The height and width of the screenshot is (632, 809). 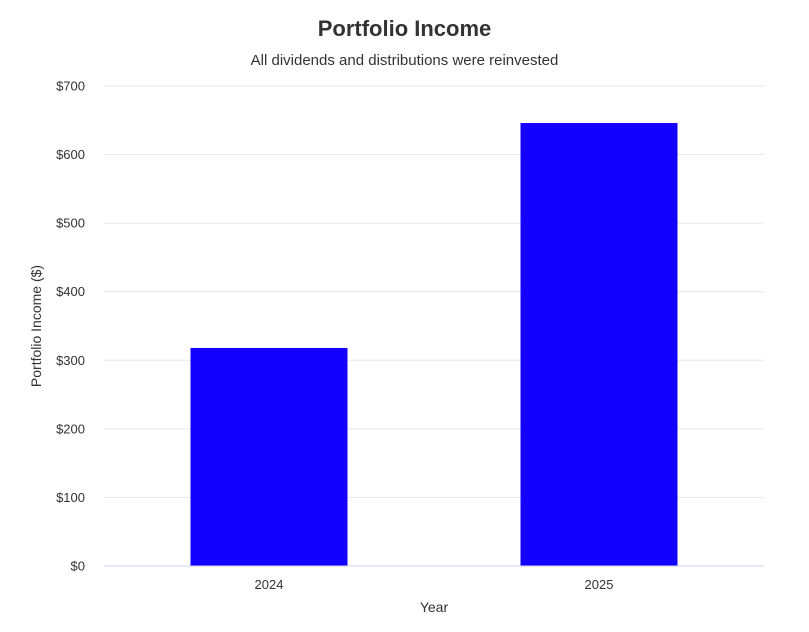 I want to click on y-tick-label: $300, so click(x=70, y=360).